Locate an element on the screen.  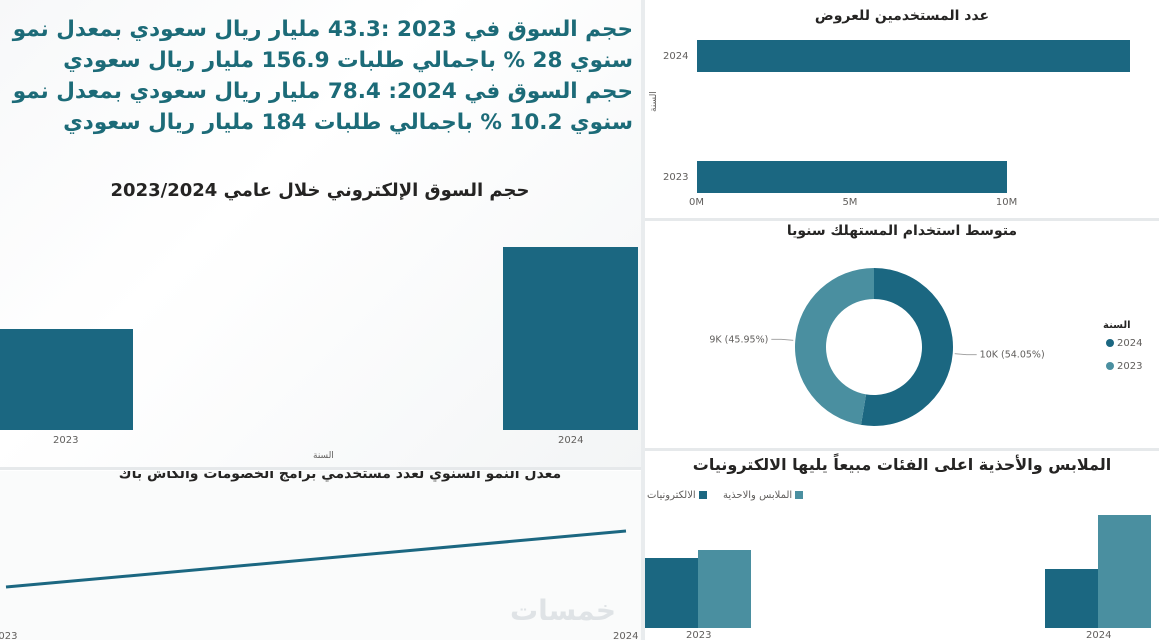
x-tick-label: 5M is located at coordinates (850, 202).